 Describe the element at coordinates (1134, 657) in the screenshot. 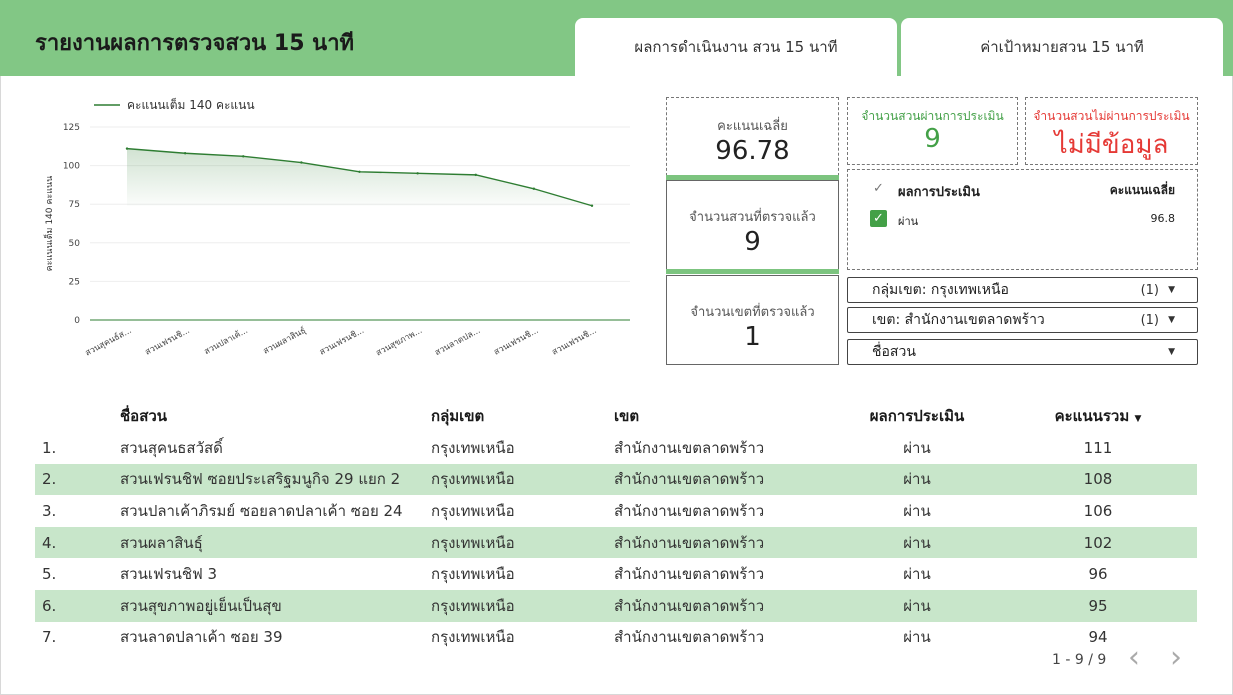

I see `chevron-left-icon: ‹` at that location.